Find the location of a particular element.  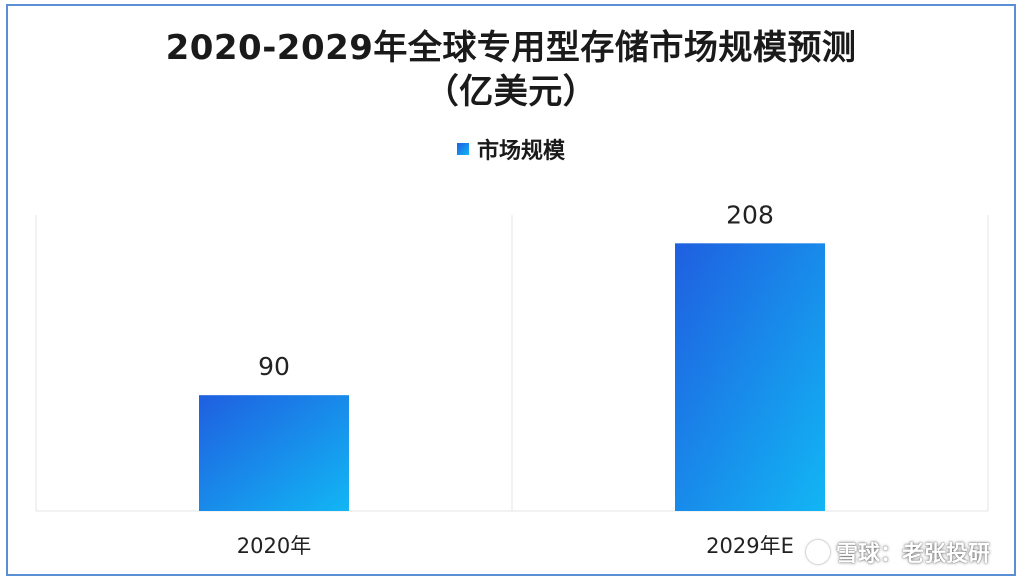

data-label-1: 208 is located at coordinates (750, 214).